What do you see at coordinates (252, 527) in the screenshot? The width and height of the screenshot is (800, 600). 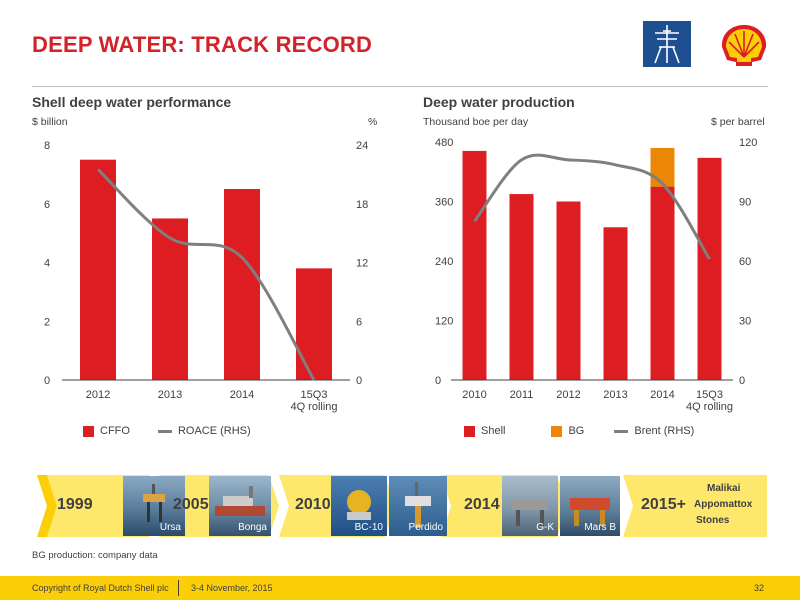 I see `photo-label-bonga: Bonga` at bounding box center [252, 527].